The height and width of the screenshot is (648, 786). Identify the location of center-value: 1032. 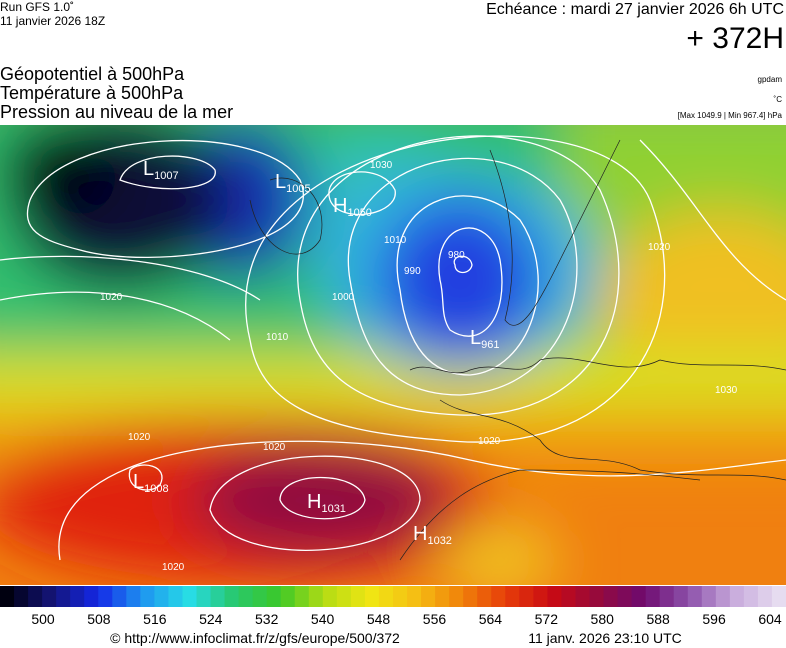
(439, 541).